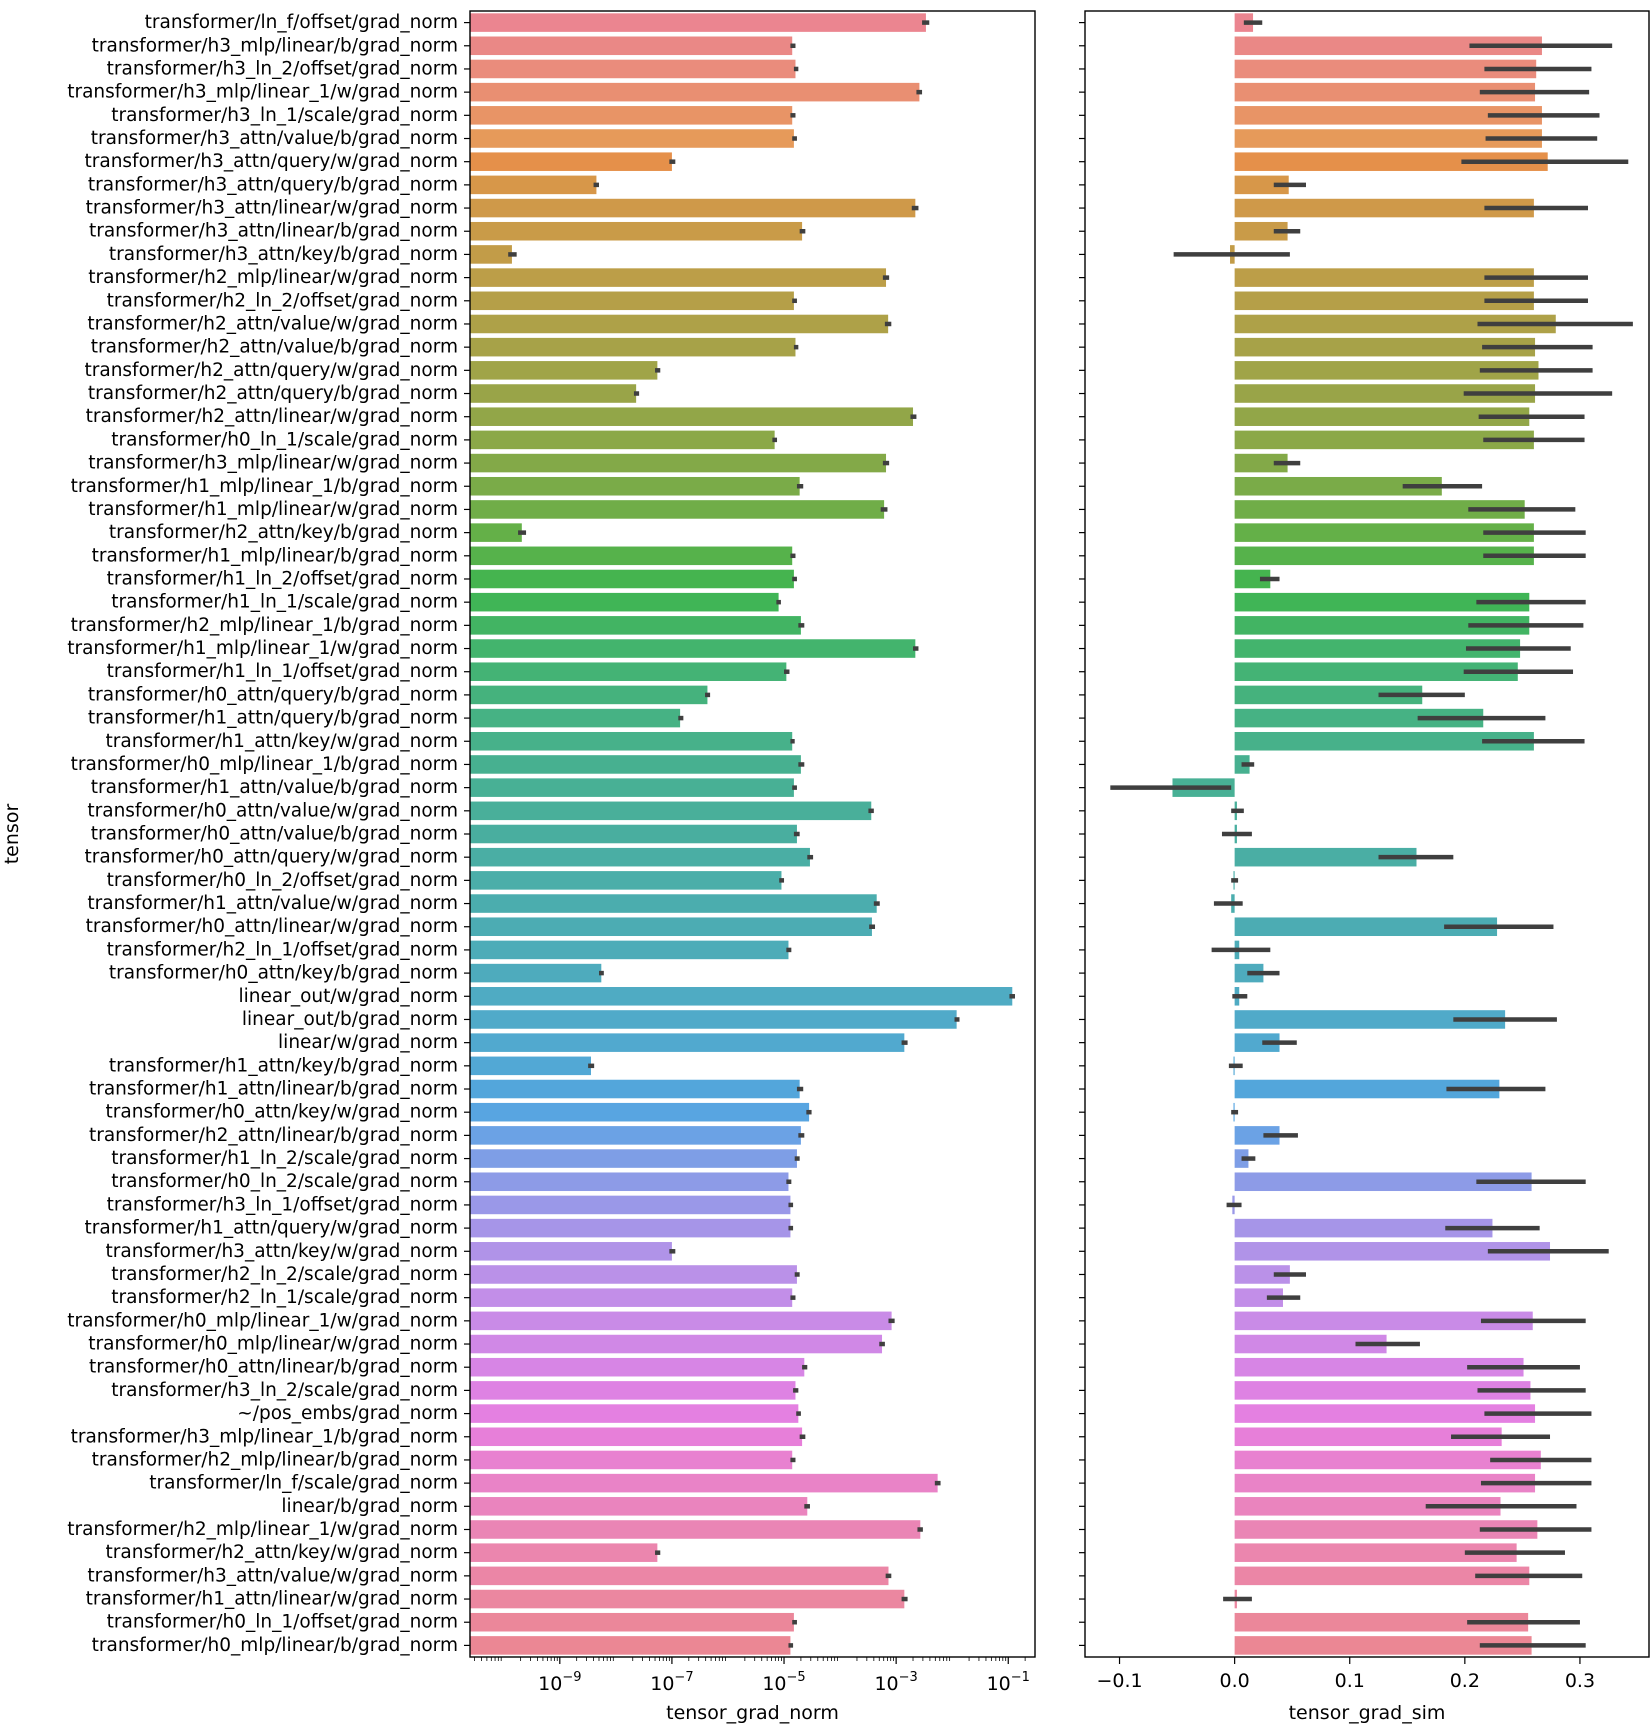 This screenshot has height=1730, width=1652. I want to click on y-tick-label: transformer/h2_attn/linear/b/grad_norm, so click(273, 1135).